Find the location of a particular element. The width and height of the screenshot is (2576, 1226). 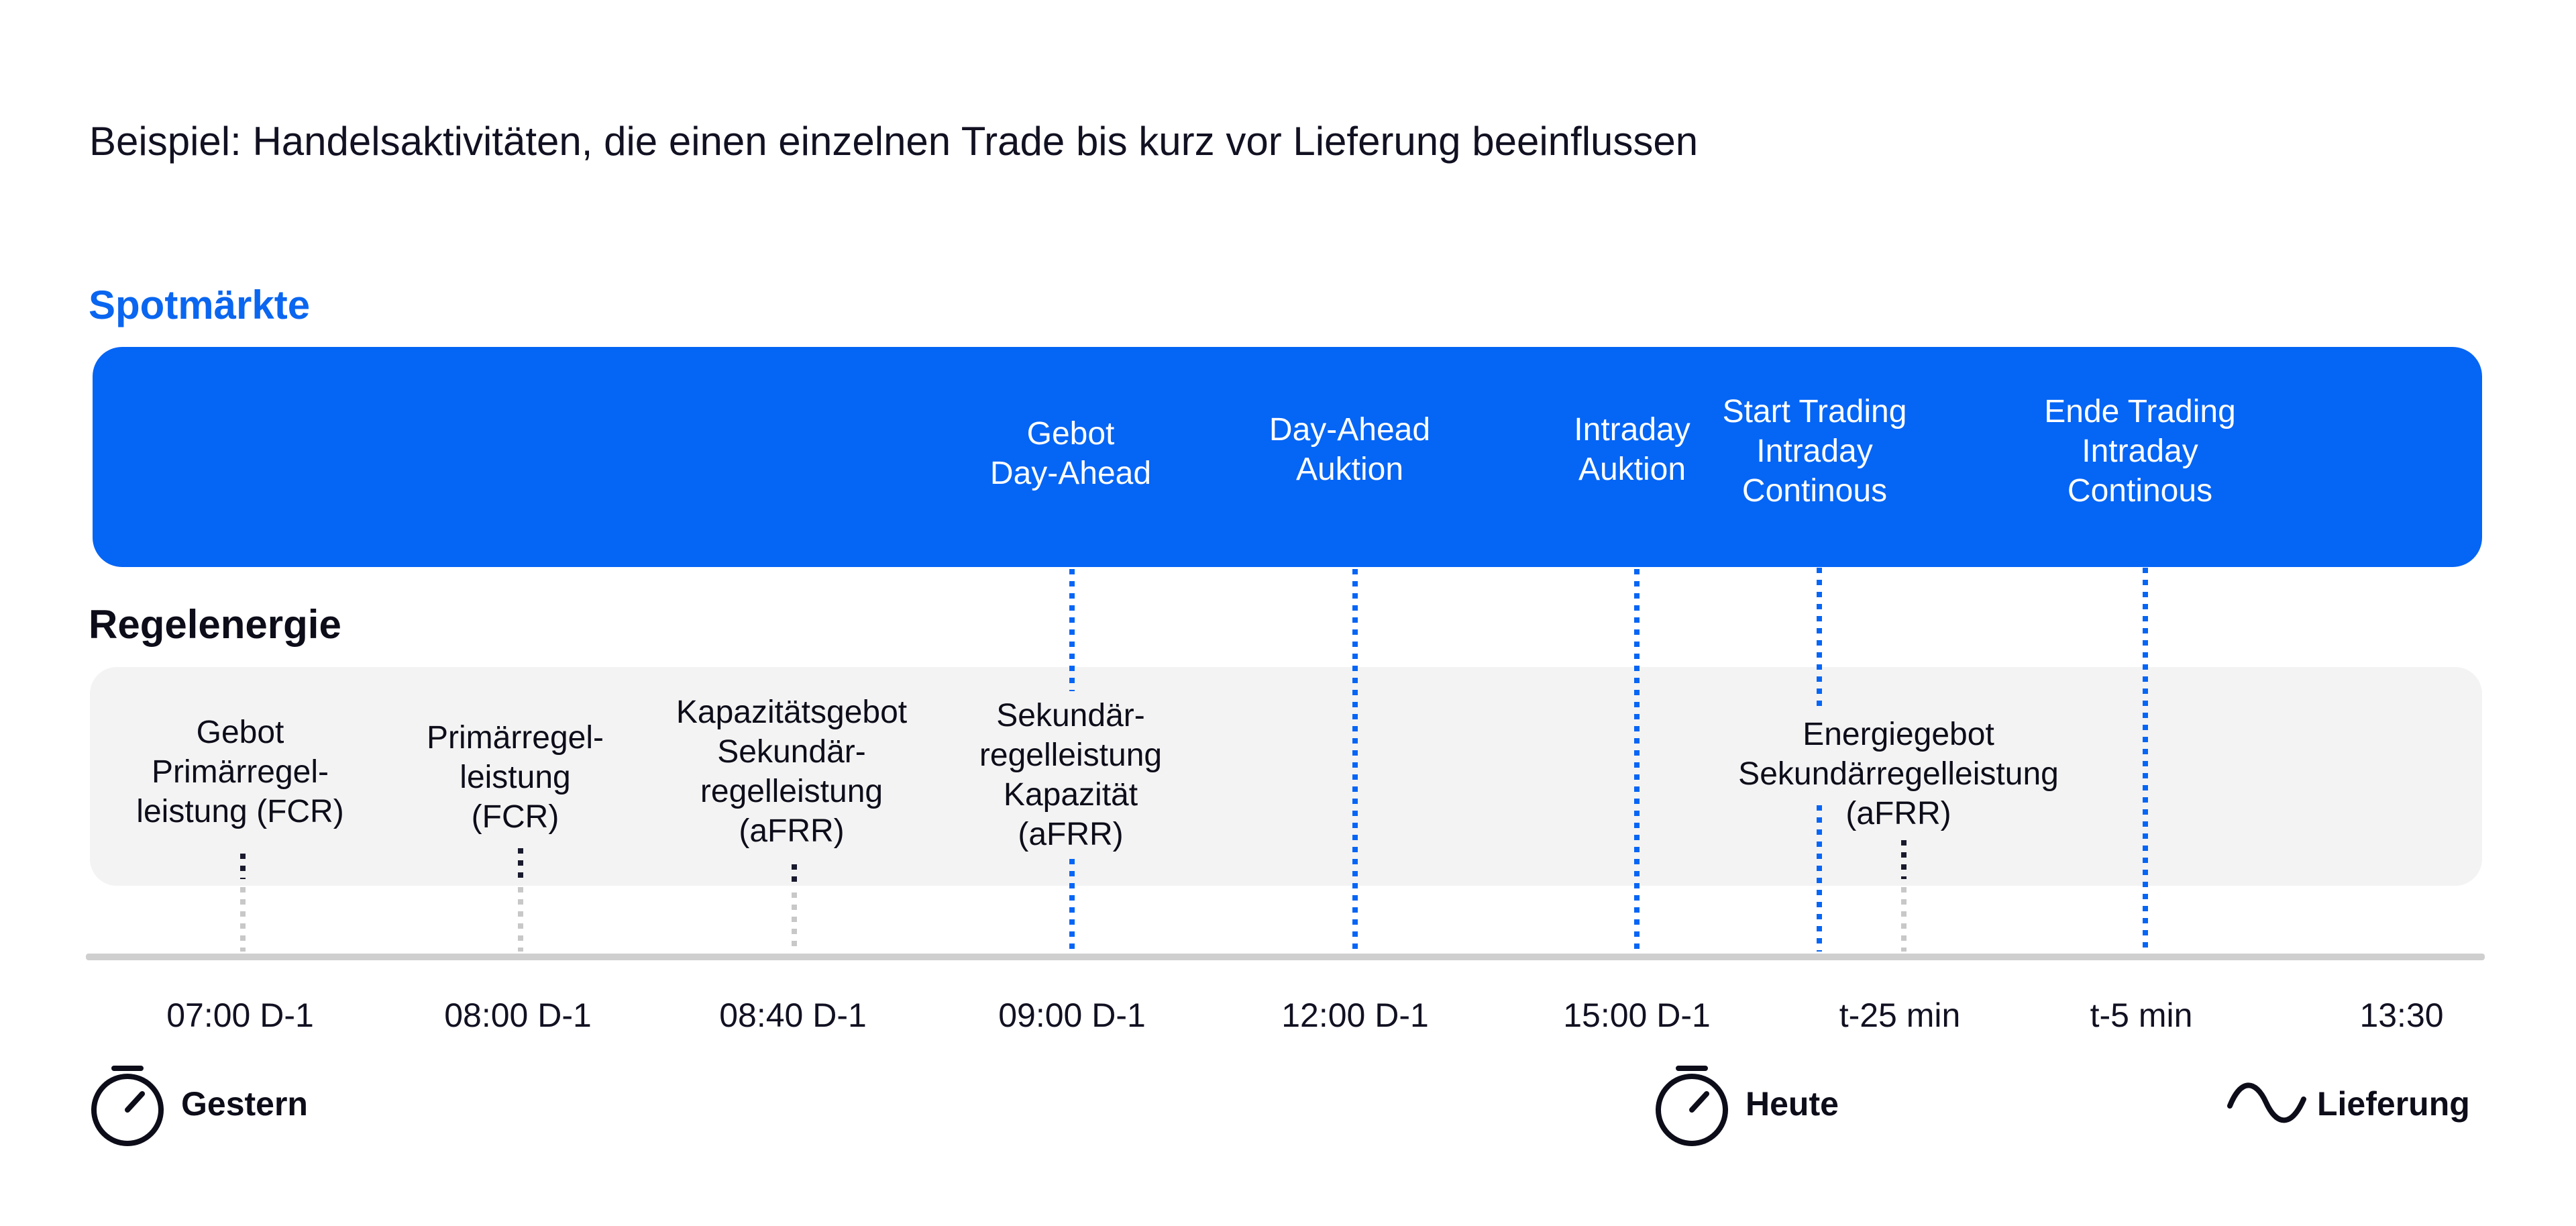

regel-event-gebot-fcr: Gebot Primärregel- leistung (FCR) is located at coordinates (240, 772).